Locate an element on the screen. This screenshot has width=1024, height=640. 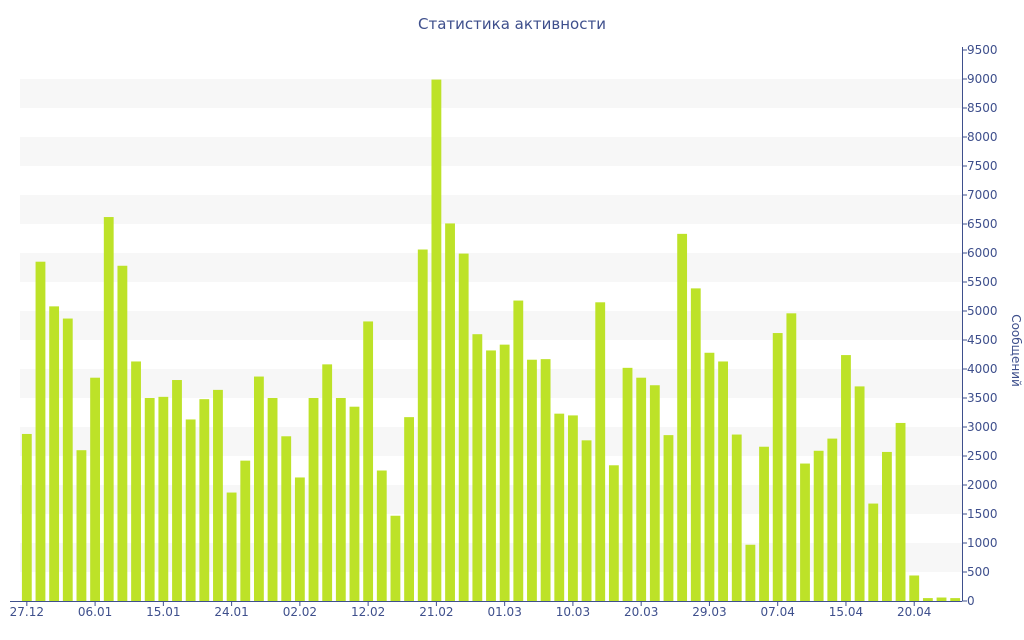
x-tick-label: 24.01 is located at coordinates (231, 612).